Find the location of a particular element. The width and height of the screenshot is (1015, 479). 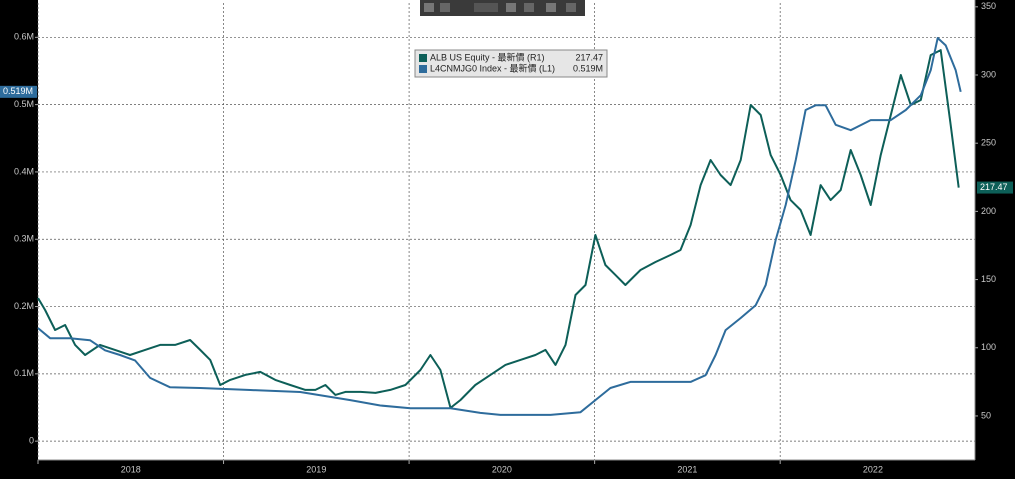

y2-tick-label: 100 is located at coordinates (988, 347).